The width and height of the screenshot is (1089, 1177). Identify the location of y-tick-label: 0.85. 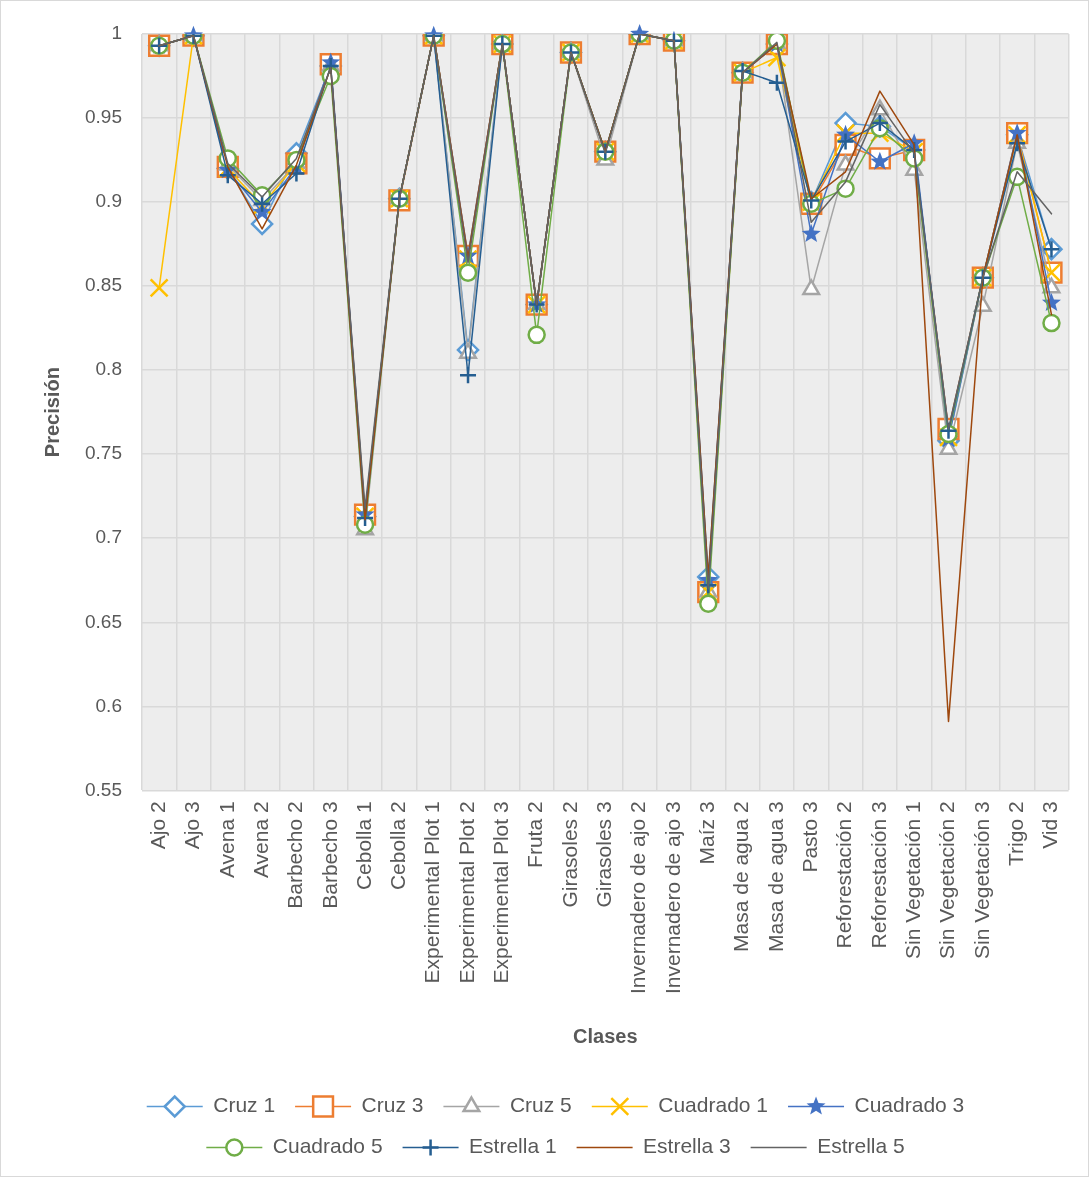
(103, 285).